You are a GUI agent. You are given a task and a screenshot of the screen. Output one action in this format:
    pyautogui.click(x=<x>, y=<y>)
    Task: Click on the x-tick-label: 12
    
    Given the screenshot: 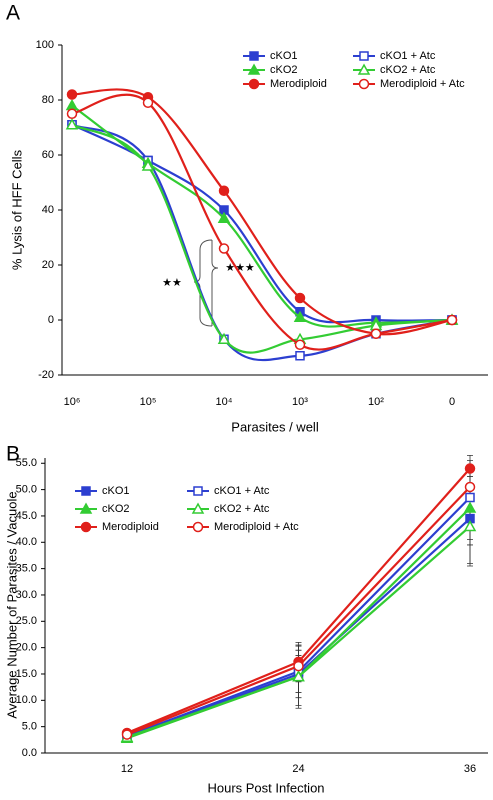 What is the action you would take?
    pyautogui.click(x=127, y=769)
    